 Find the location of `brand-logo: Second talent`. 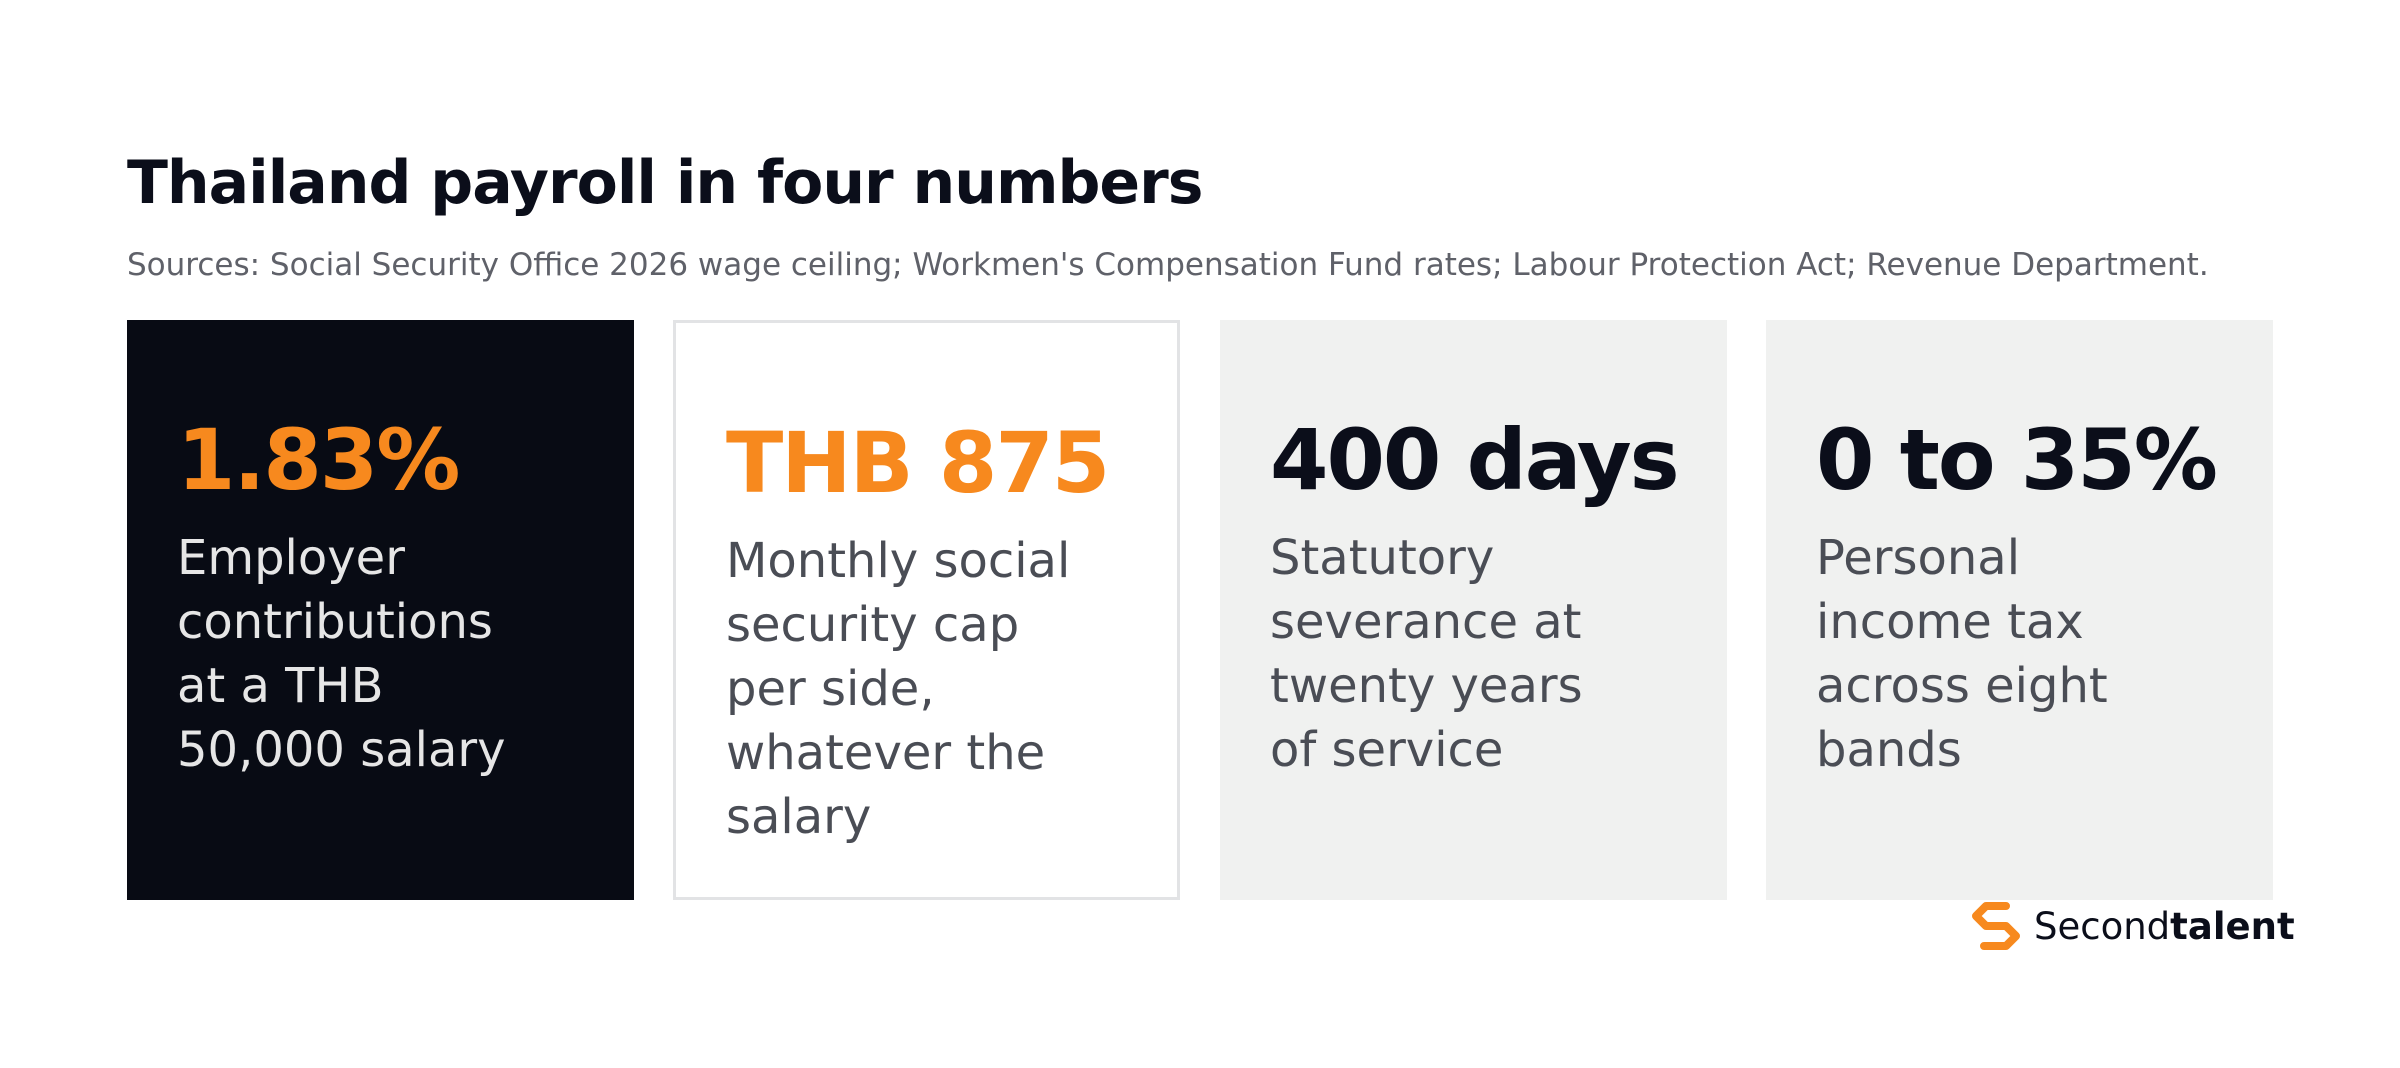

brand-logo: Second talent is located at coordinates (2132, 926).